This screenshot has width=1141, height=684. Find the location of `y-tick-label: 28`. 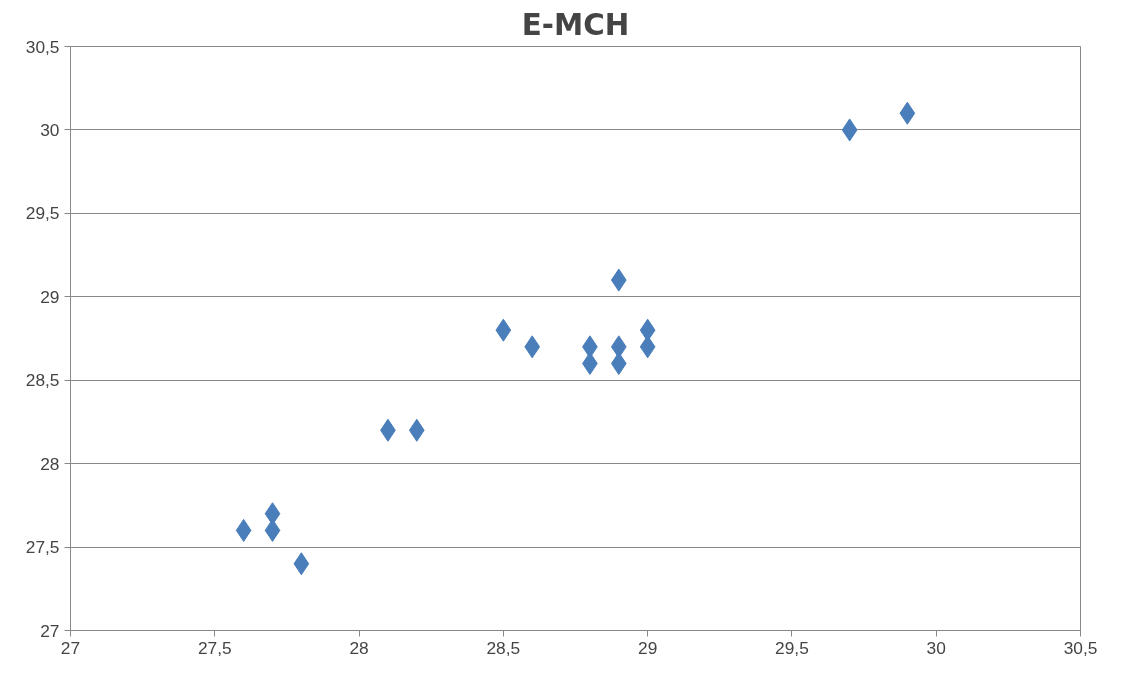

y-tick-label: 28 is located at coordinates (50, 463).